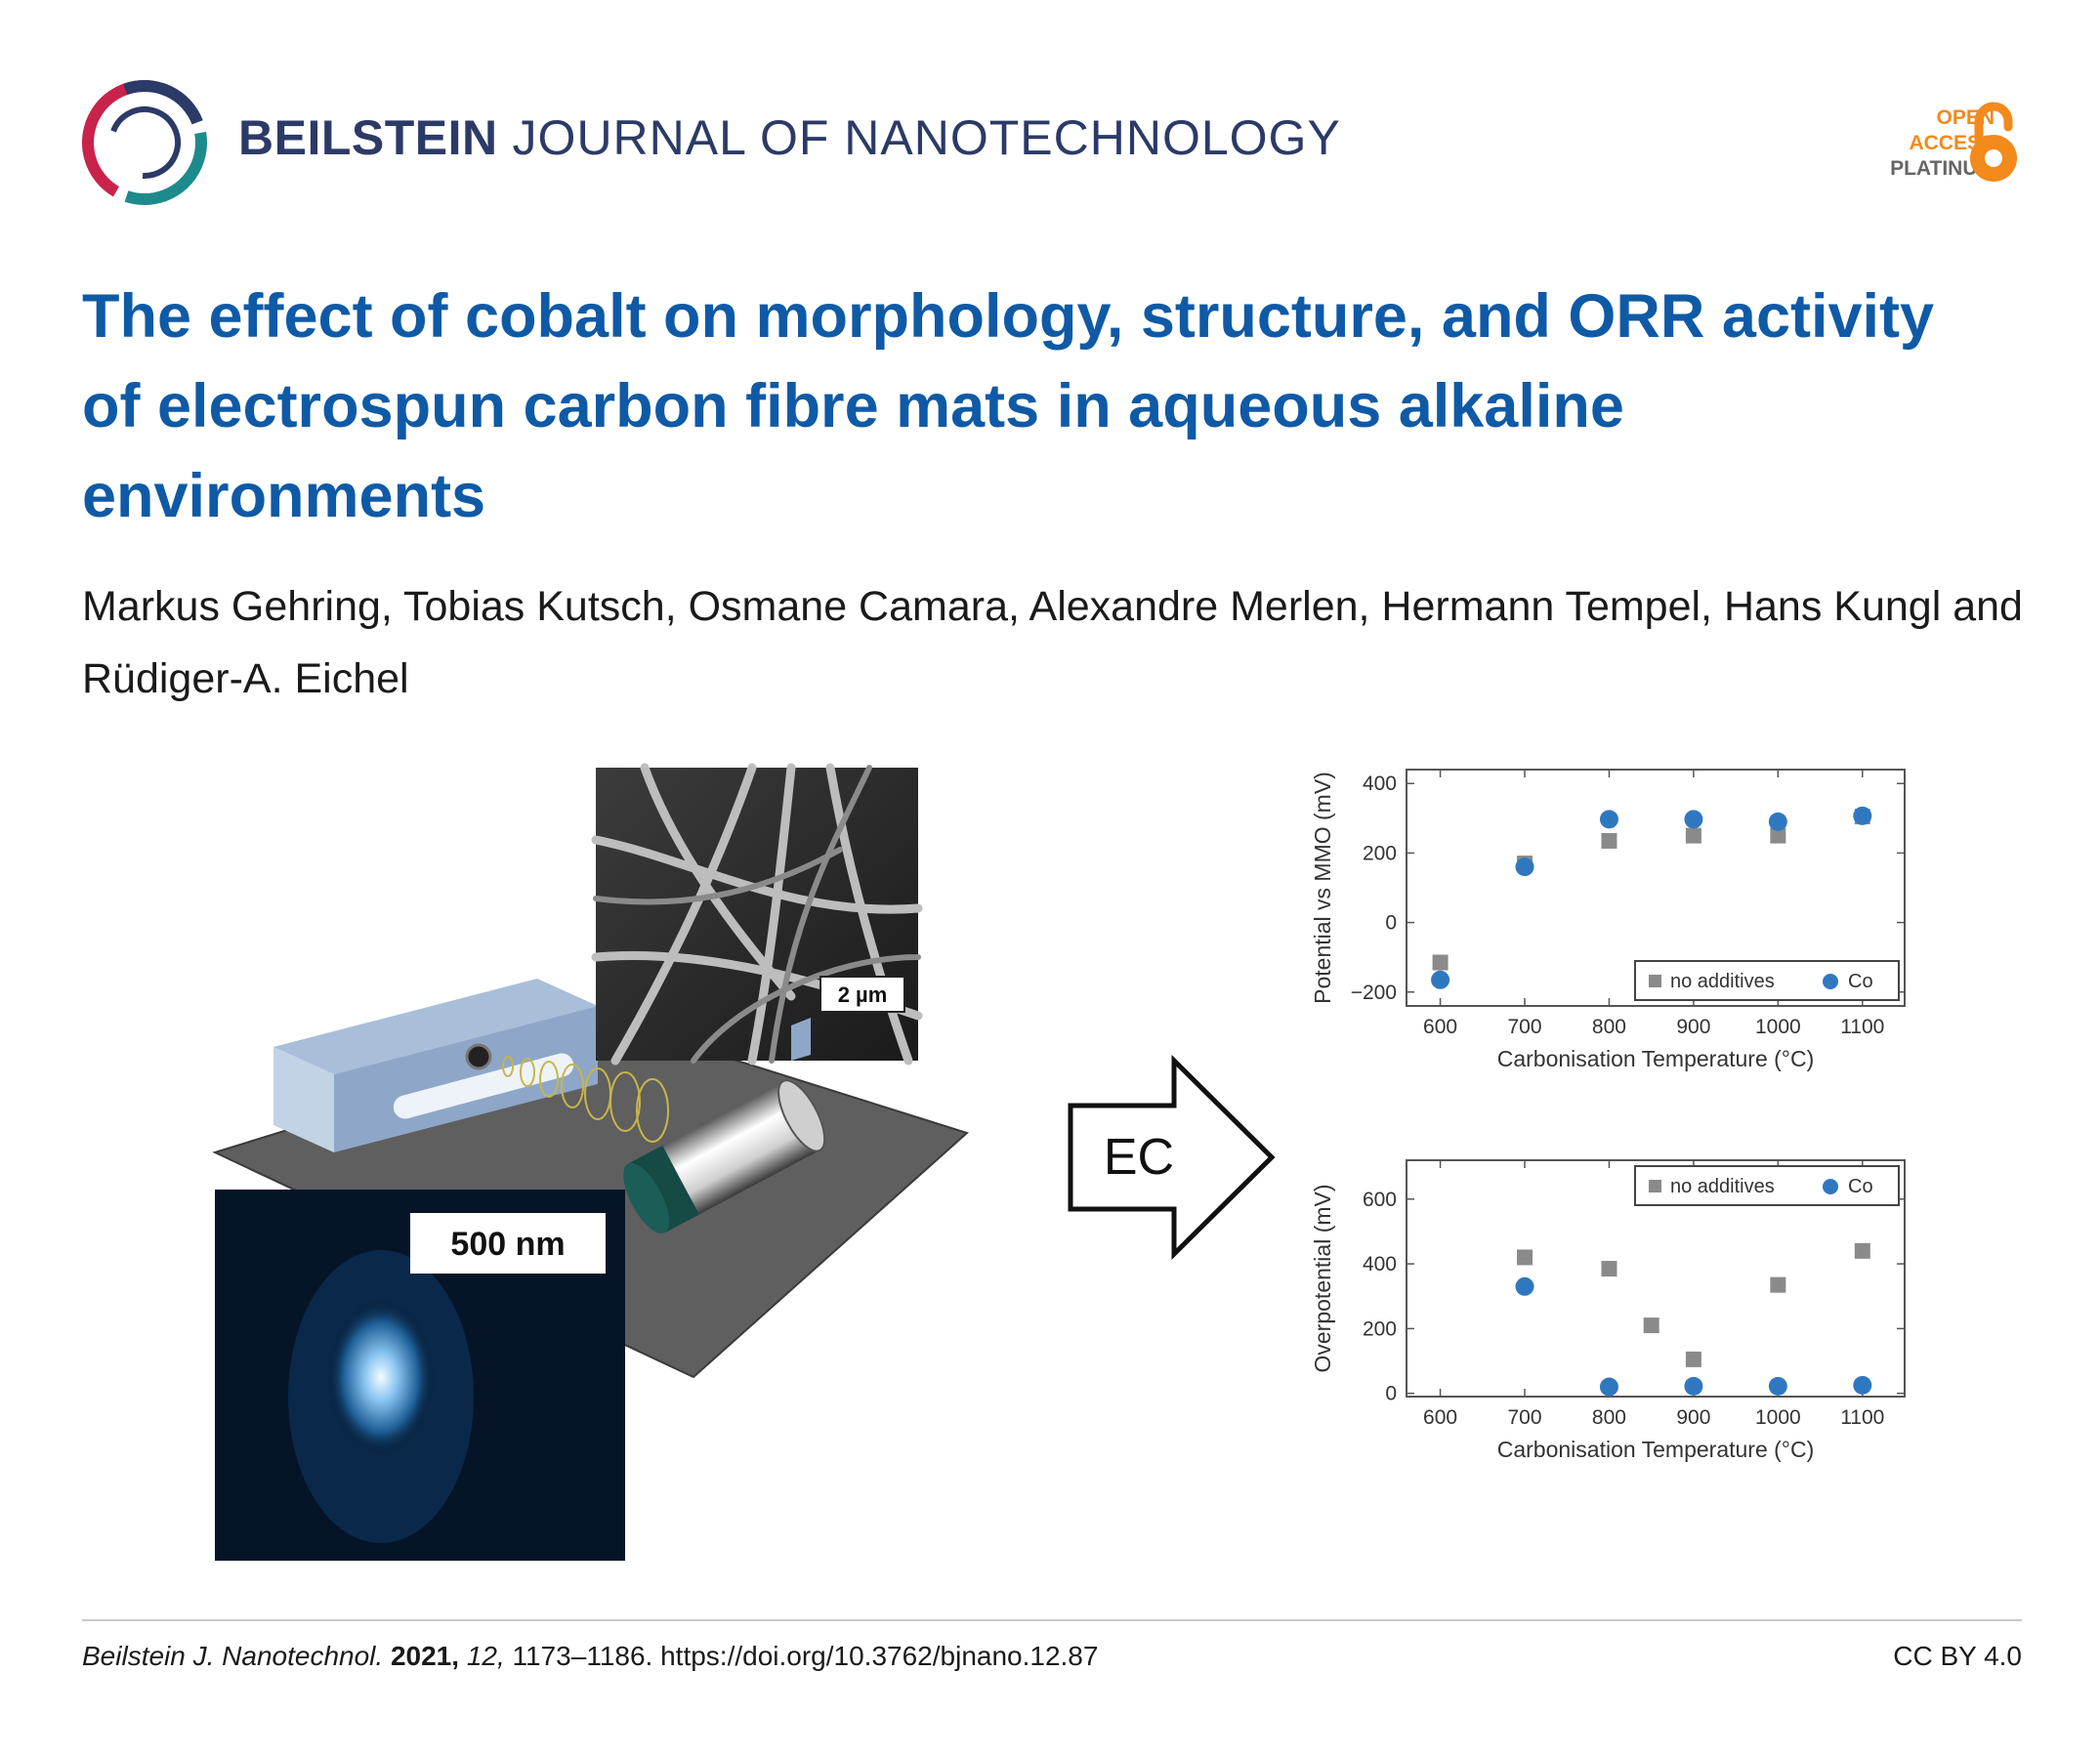 The height and width of the screenshot is (1756, 2100). Describe the element at coordinates (144, 142) in the screenshot. I see `journal-logo-icon` at that location.